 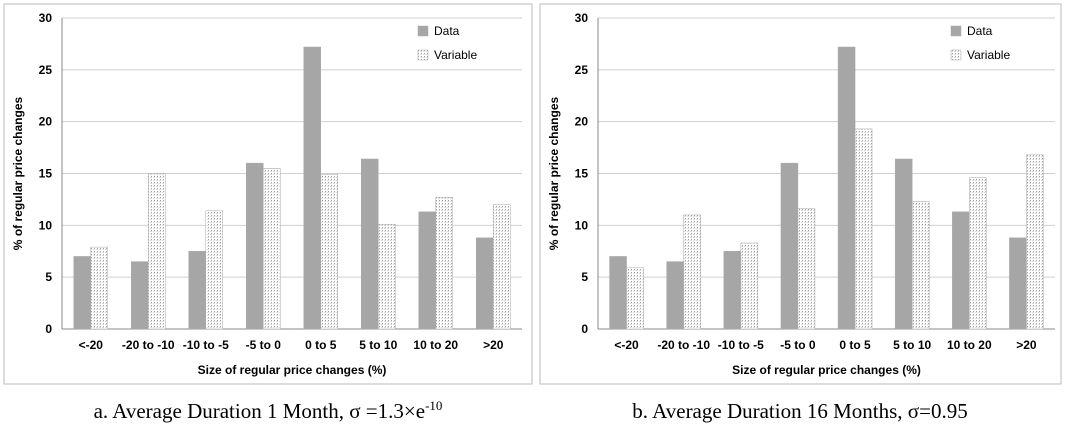 I want to click on caption: b. Average Duration 16 Months, σ=0.95, so click(x=799, y=411).